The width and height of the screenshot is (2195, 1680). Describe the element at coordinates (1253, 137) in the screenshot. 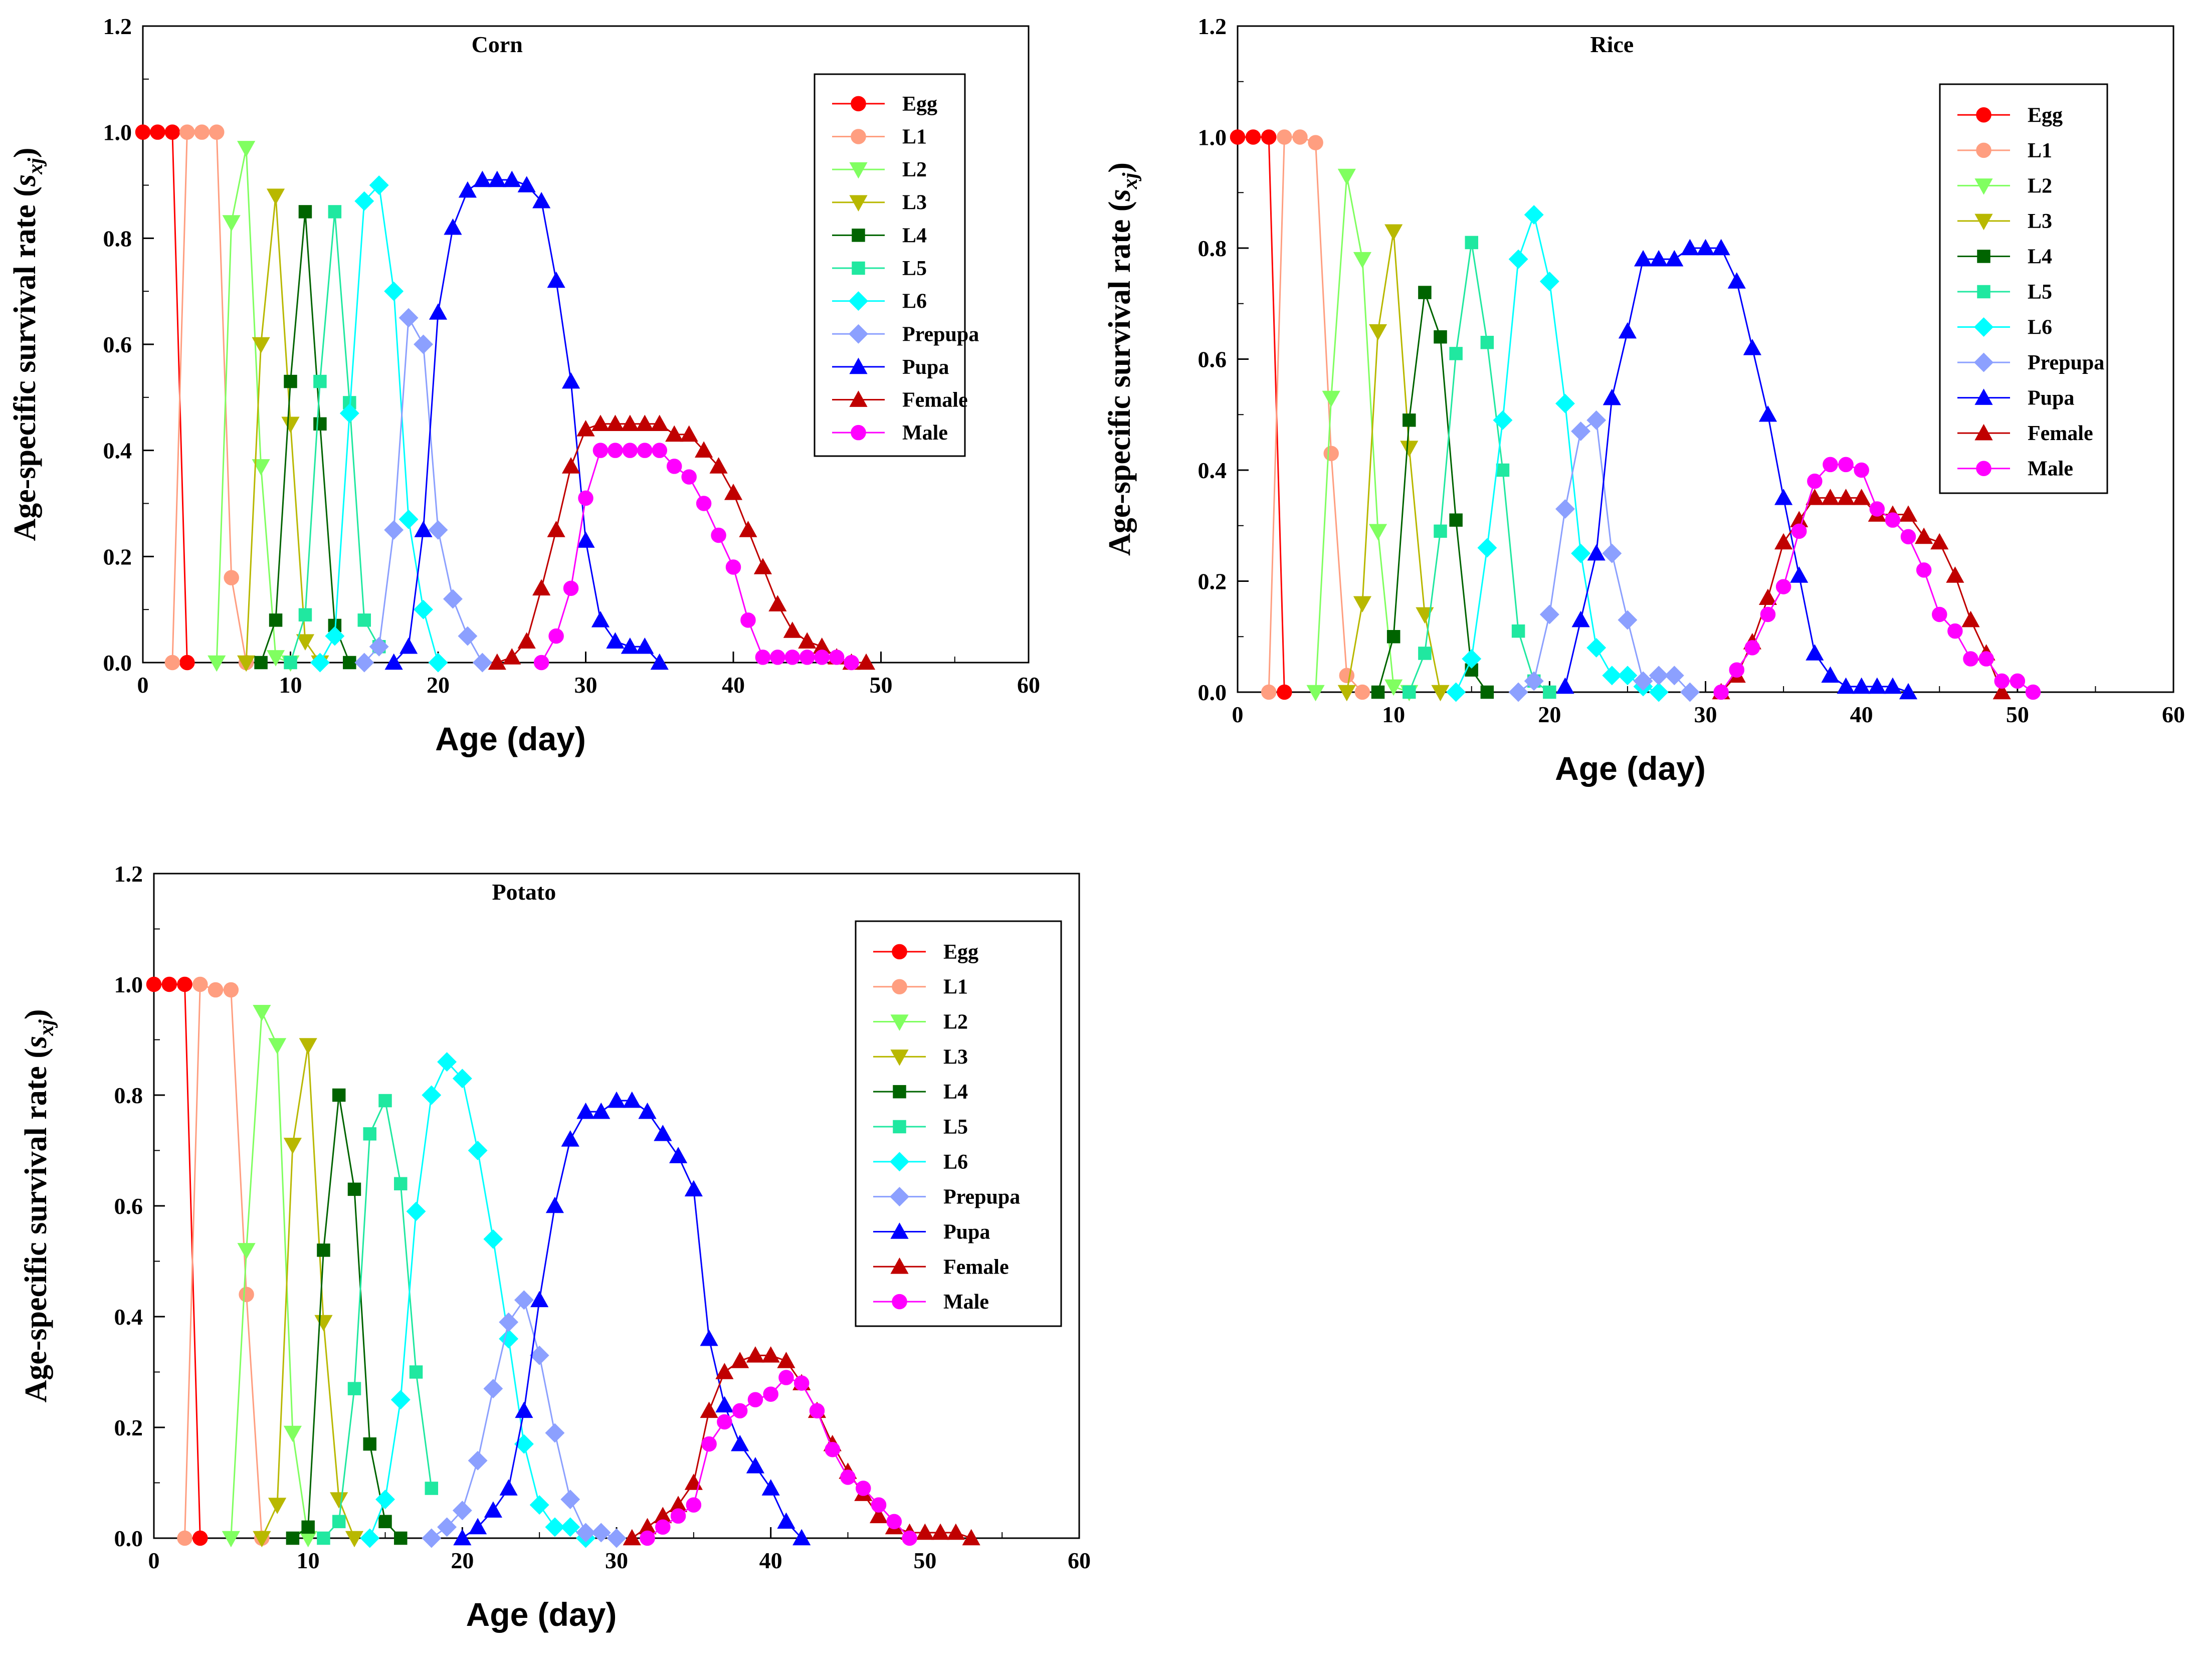

I see `point-egg` at that location.